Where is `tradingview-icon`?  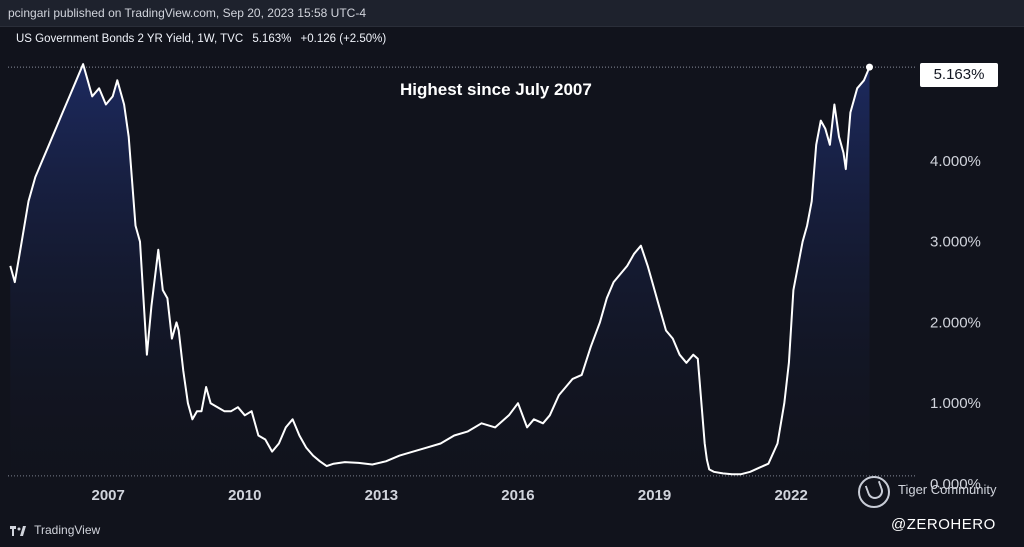
tradingview-icon is located at coordinates (18, 530).